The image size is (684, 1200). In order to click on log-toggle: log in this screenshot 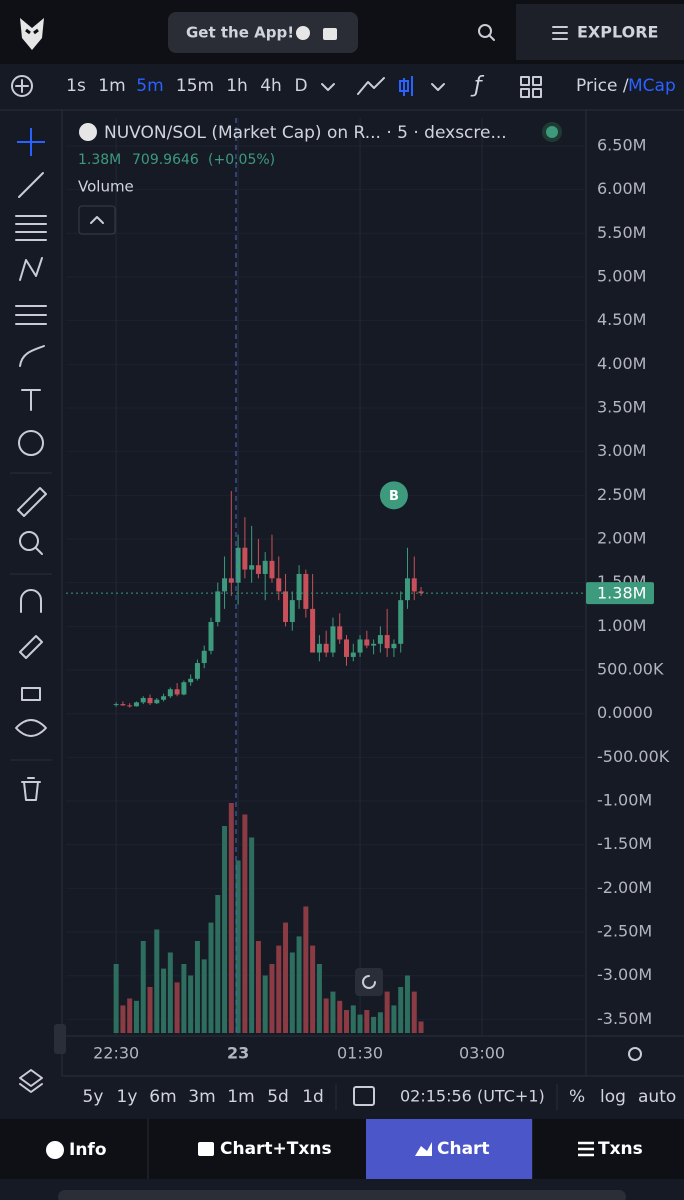, I will do `click(613, 1097)`.